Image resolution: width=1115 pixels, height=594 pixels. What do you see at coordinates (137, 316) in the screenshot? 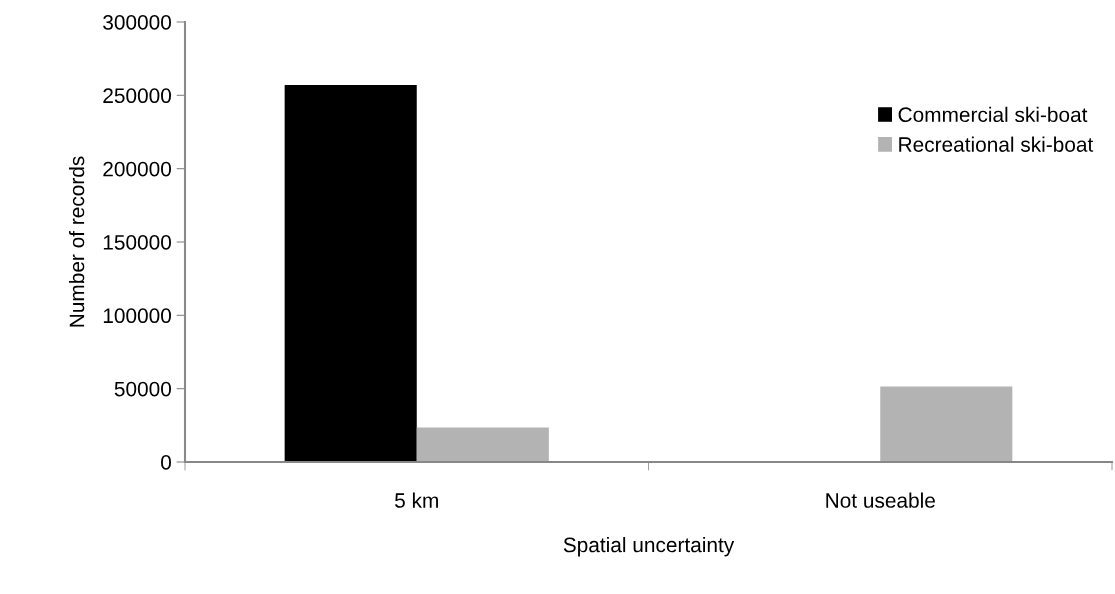
I see `y-tick-label: 100000` at bounding box center [137, 316].